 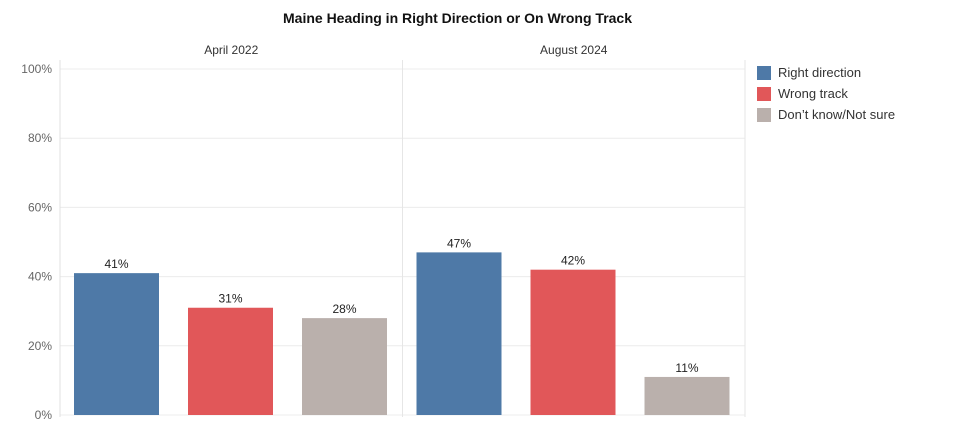 What do you see at coordinates (40, 207) in the screenshot?
I see `y-tick-label: 60%` at bounding box center [40, 207].